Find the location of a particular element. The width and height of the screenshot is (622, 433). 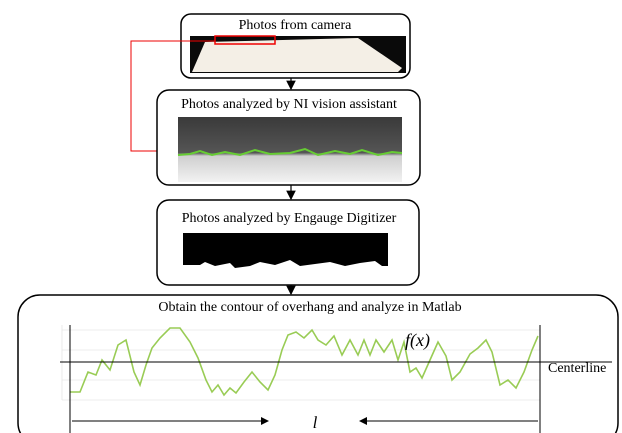

node-label: Photos analyzed by NI vision assistant is located at coordinates (289, 104).